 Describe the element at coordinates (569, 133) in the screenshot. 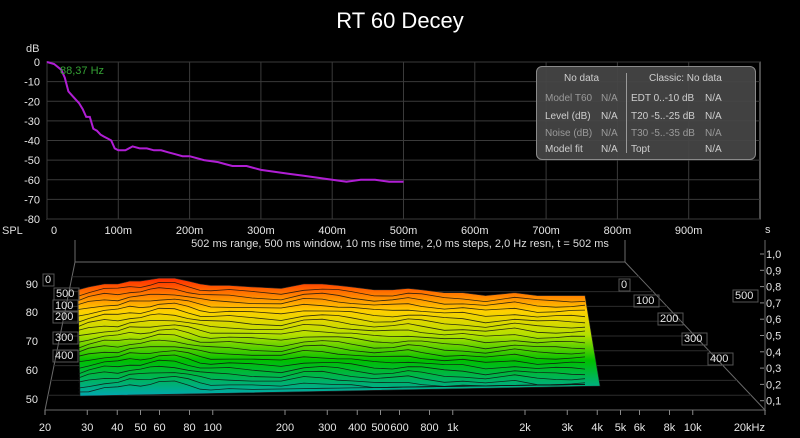

I see `info-row-label: Noise (dB)` at that location.